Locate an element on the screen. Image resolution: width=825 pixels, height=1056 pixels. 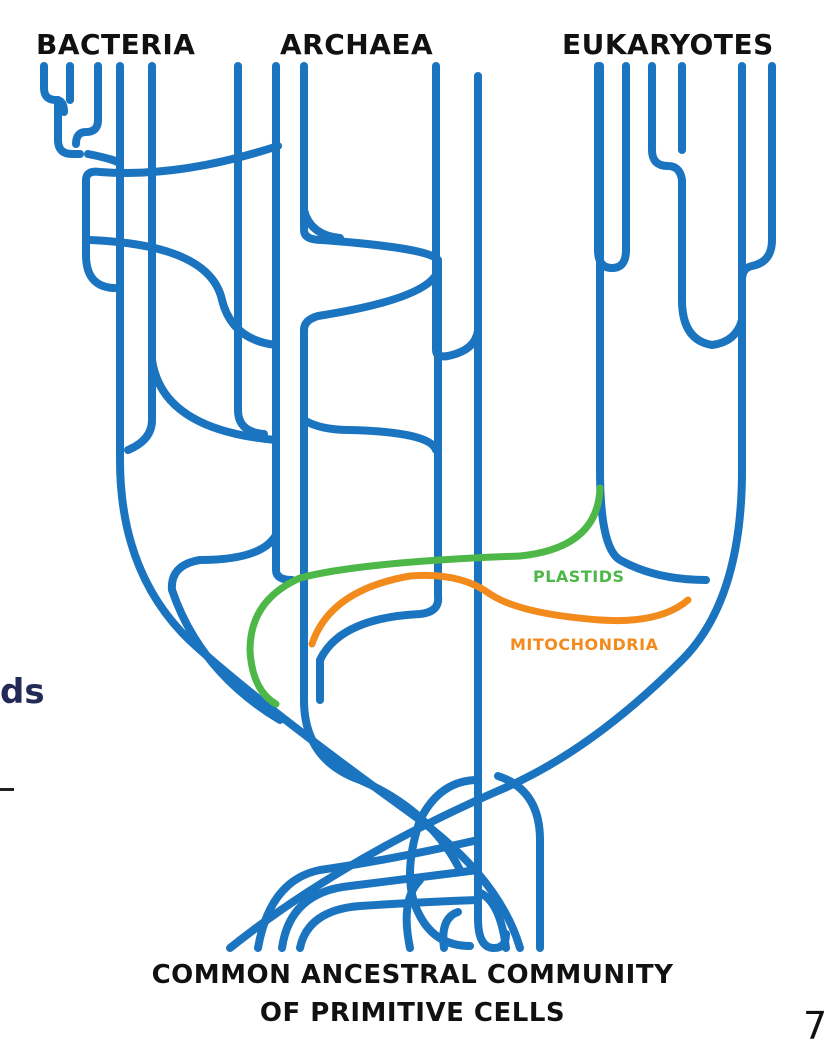
root-label-line-2: OF PRIMITIVE CELLS is located at coordinates (412, 1013).